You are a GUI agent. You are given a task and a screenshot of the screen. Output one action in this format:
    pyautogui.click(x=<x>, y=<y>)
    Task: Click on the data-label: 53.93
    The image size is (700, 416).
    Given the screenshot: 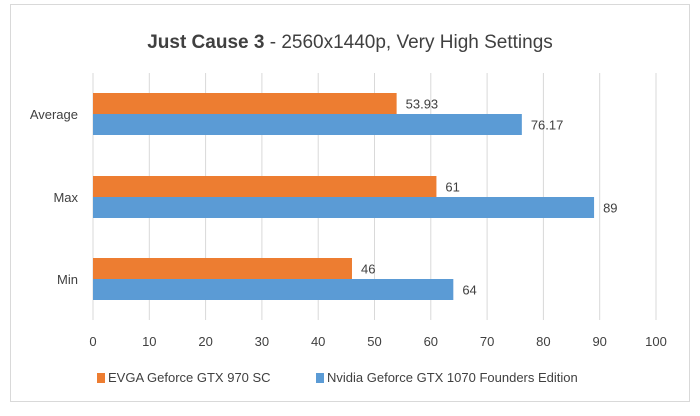 What is the action you would take?
    pyautogui.click(x=422, y=104)
    